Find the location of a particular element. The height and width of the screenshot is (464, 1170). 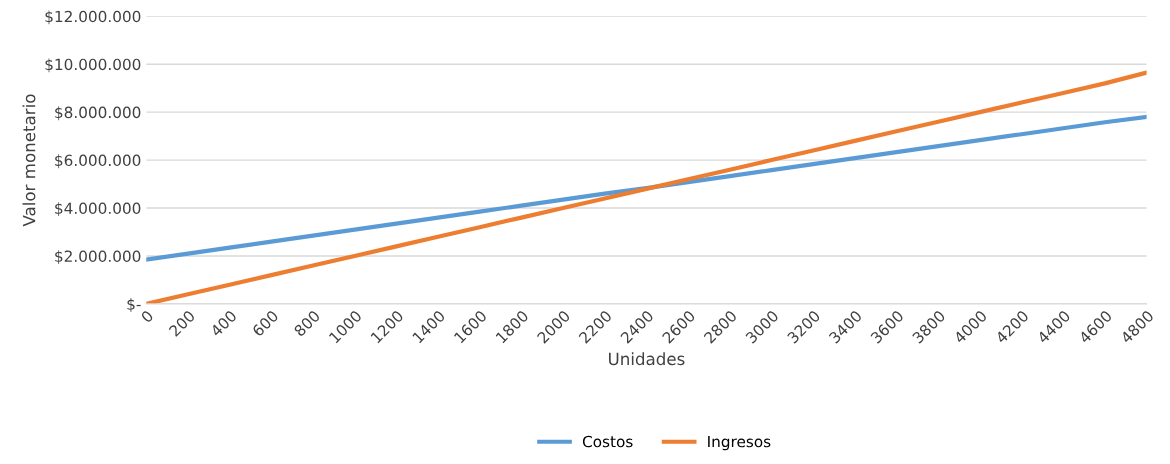

x-tick-label: 0 is located at coordinates (147, 316).